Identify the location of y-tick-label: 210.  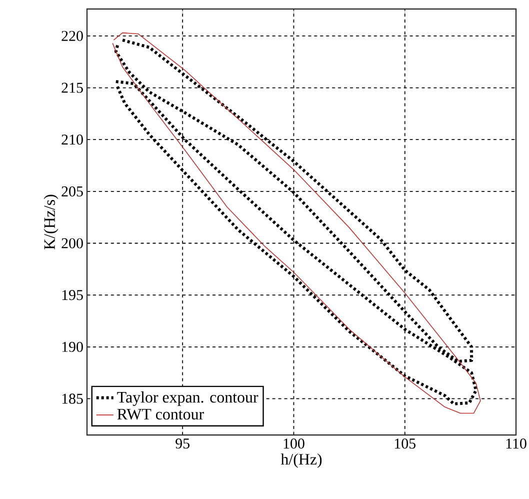
(72, 139).